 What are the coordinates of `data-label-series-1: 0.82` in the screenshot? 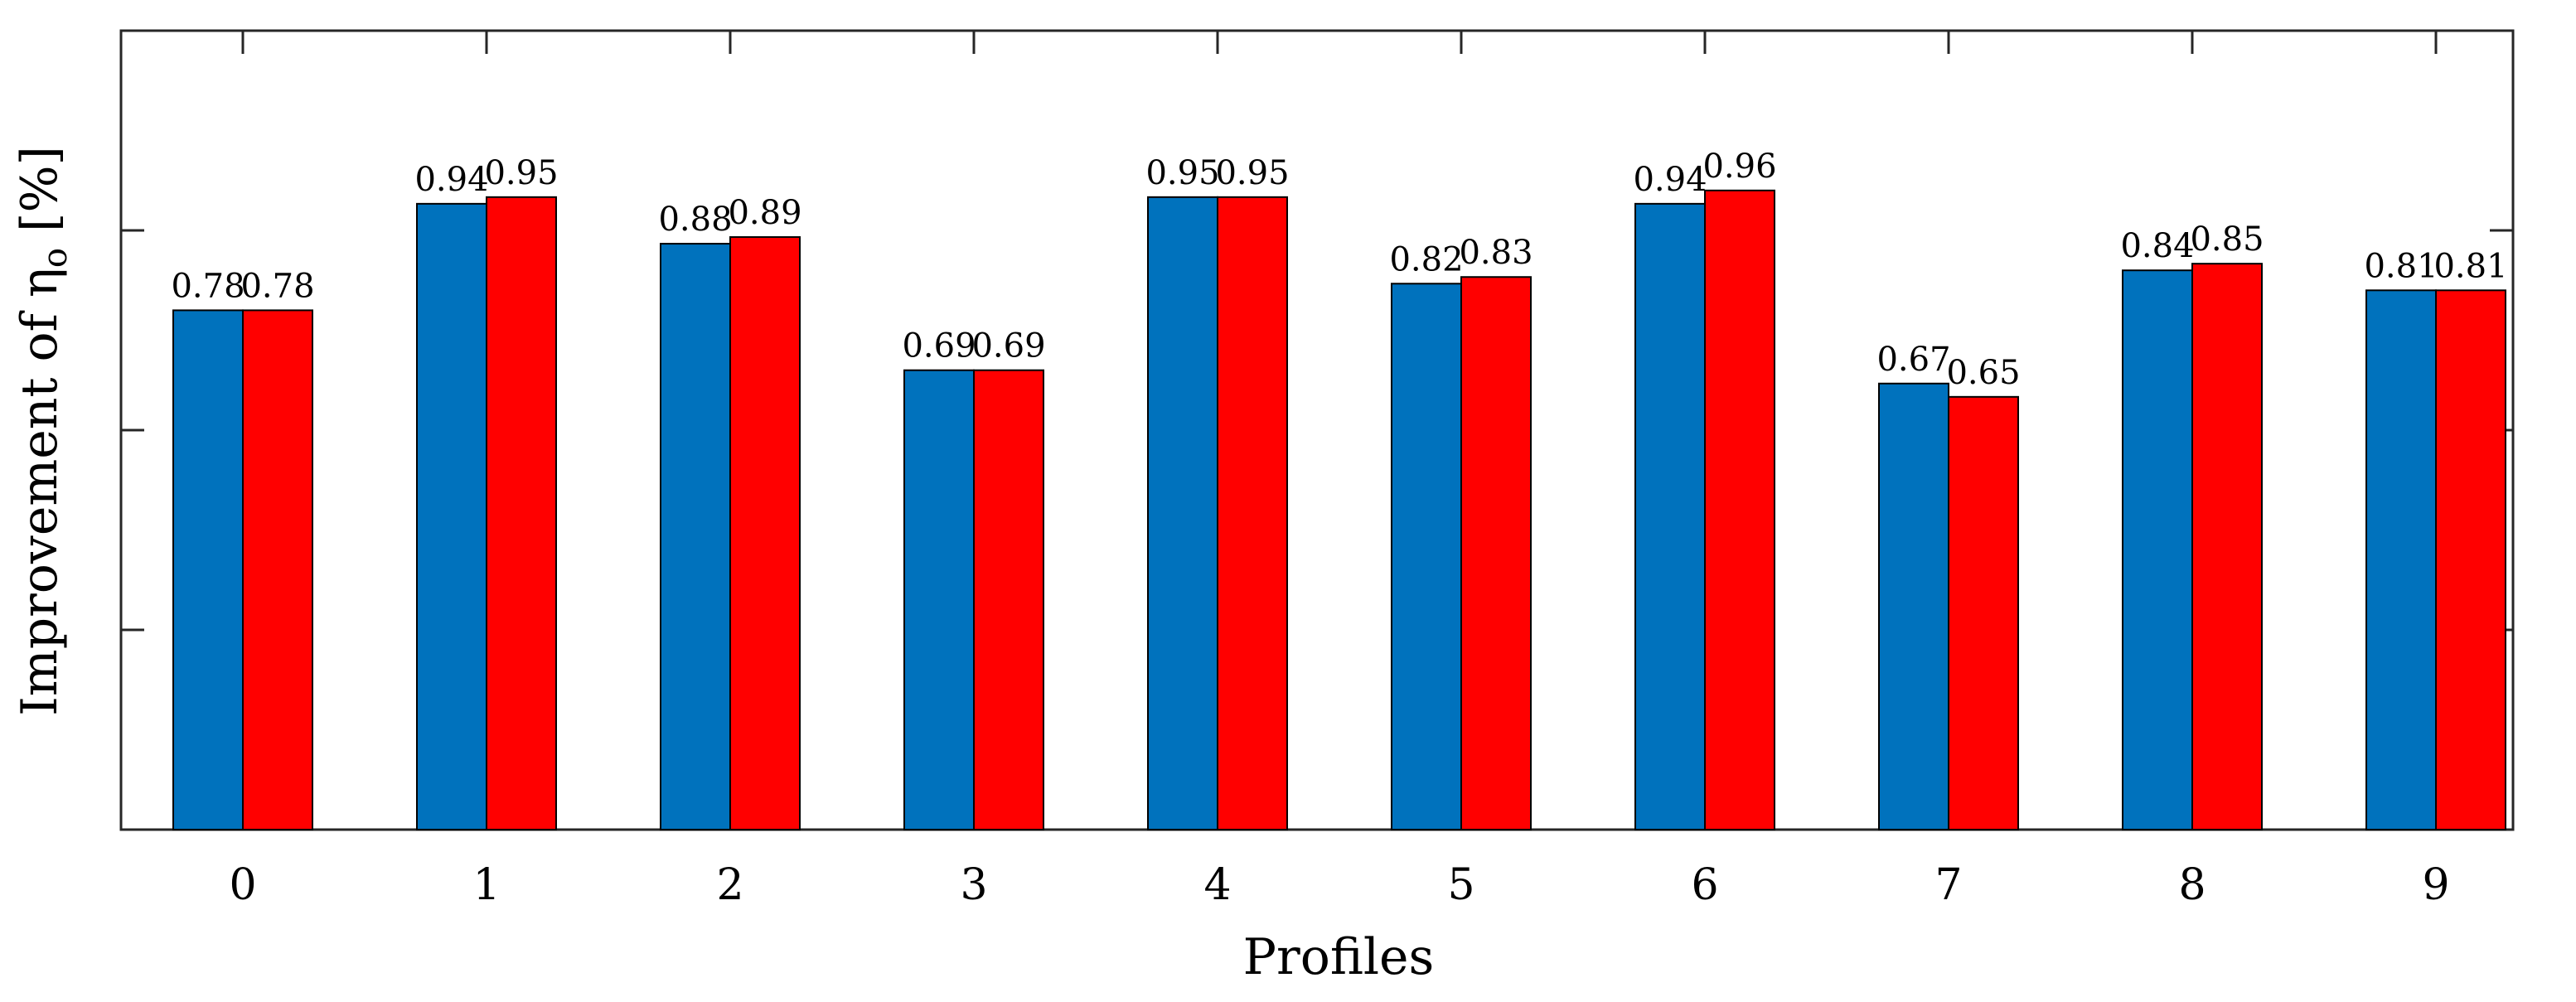 It's located at (1426, 259).